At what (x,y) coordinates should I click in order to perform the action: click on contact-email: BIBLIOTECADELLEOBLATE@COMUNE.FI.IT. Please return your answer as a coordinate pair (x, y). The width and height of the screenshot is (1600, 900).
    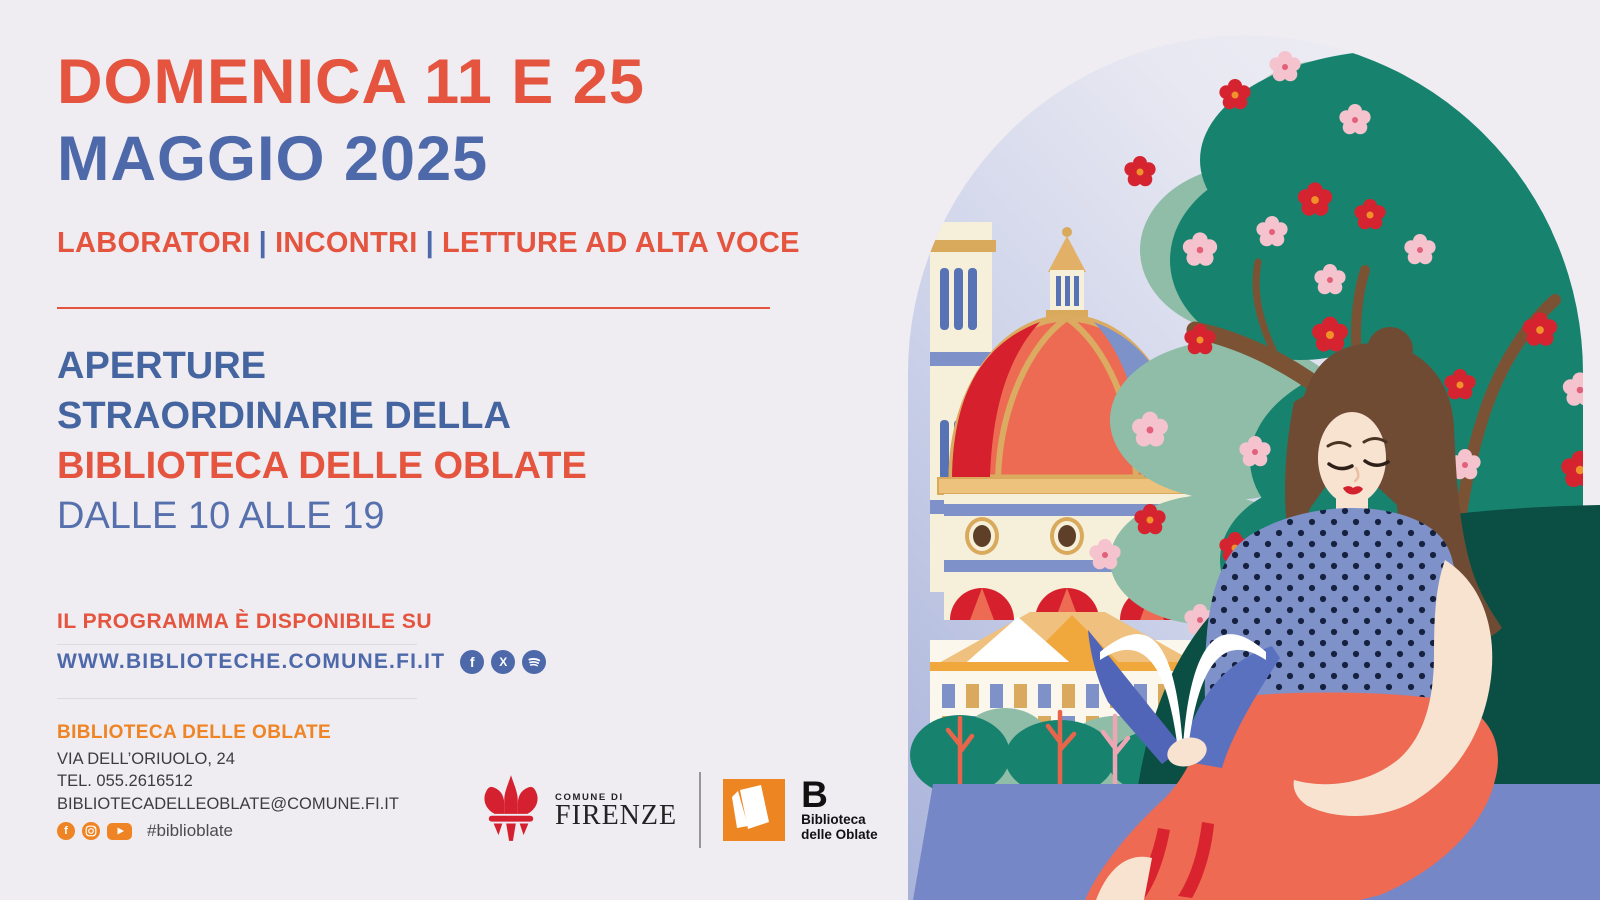
    Looking at the image, I should click on (228, 803).